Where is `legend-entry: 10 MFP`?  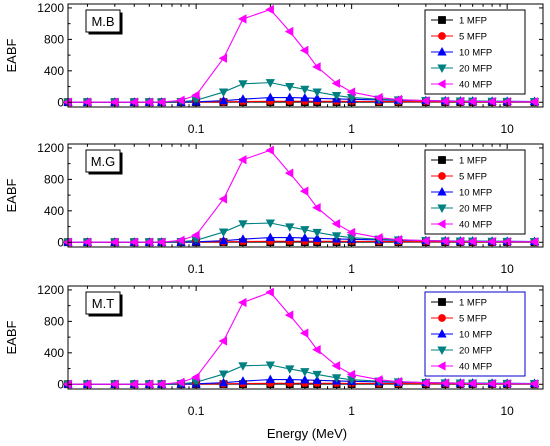
legend-entry: 10 MFP is located at coordinates (475, 53).